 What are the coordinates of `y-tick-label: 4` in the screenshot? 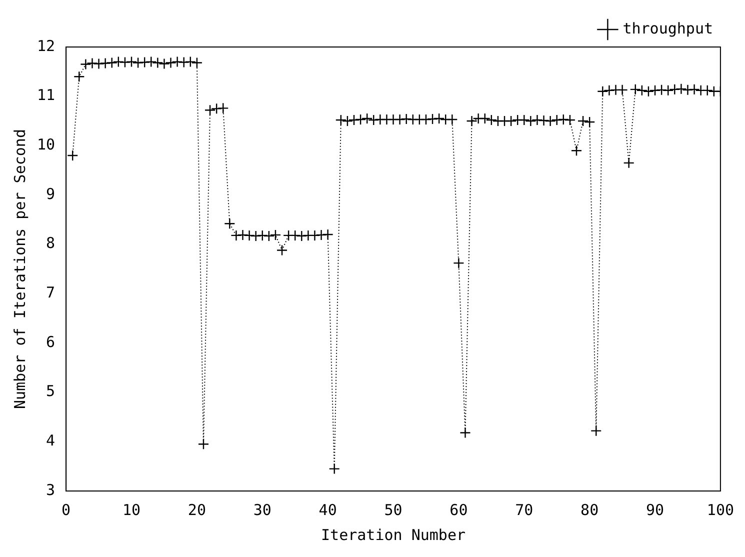 It's located at (51, 441).